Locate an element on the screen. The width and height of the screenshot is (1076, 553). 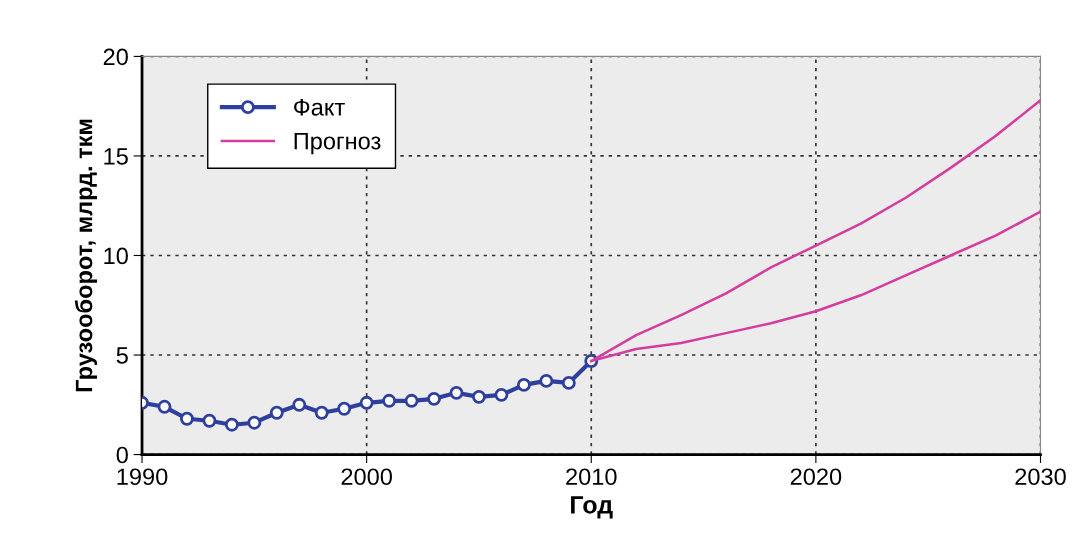
y-tick-label: 5 is located at coordinates (122, 355).